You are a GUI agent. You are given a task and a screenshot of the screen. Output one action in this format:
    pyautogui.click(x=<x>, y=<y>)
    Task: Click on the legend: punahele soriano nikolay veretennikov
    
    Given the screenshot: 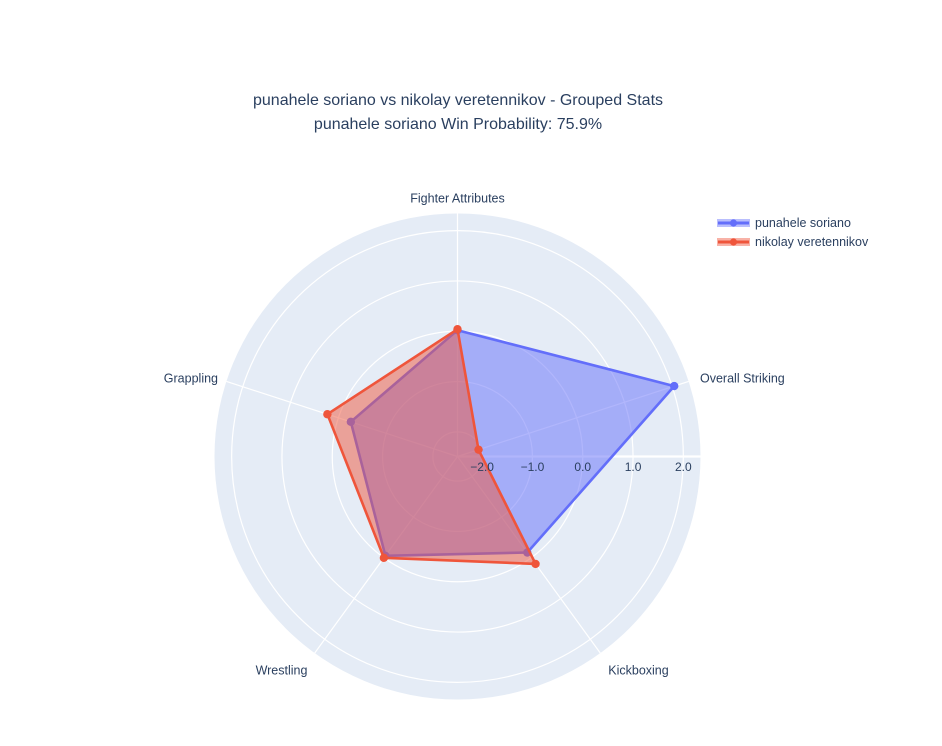 What is the action you would take?
    pyautogui.click(x=792, y=232)
    